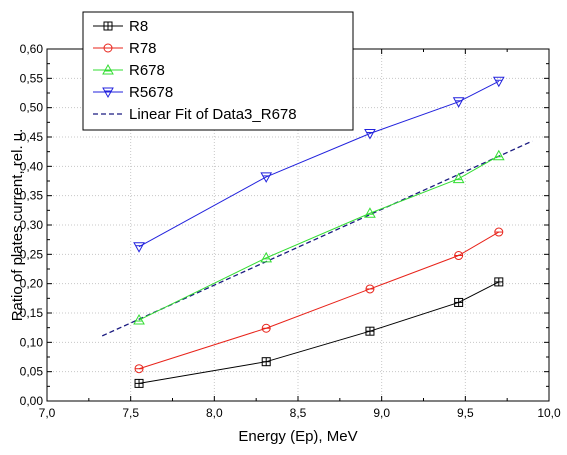  Describe the element at coordinates (32, 196) in the screenshot. I see `y-tick-label: 0,35` at that location.